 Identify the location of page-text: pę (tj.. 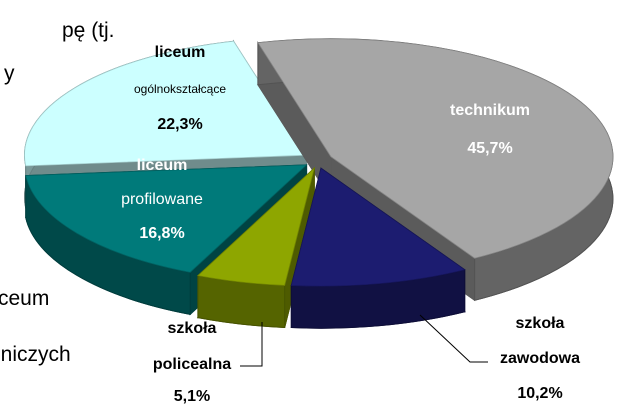
(88, 30).